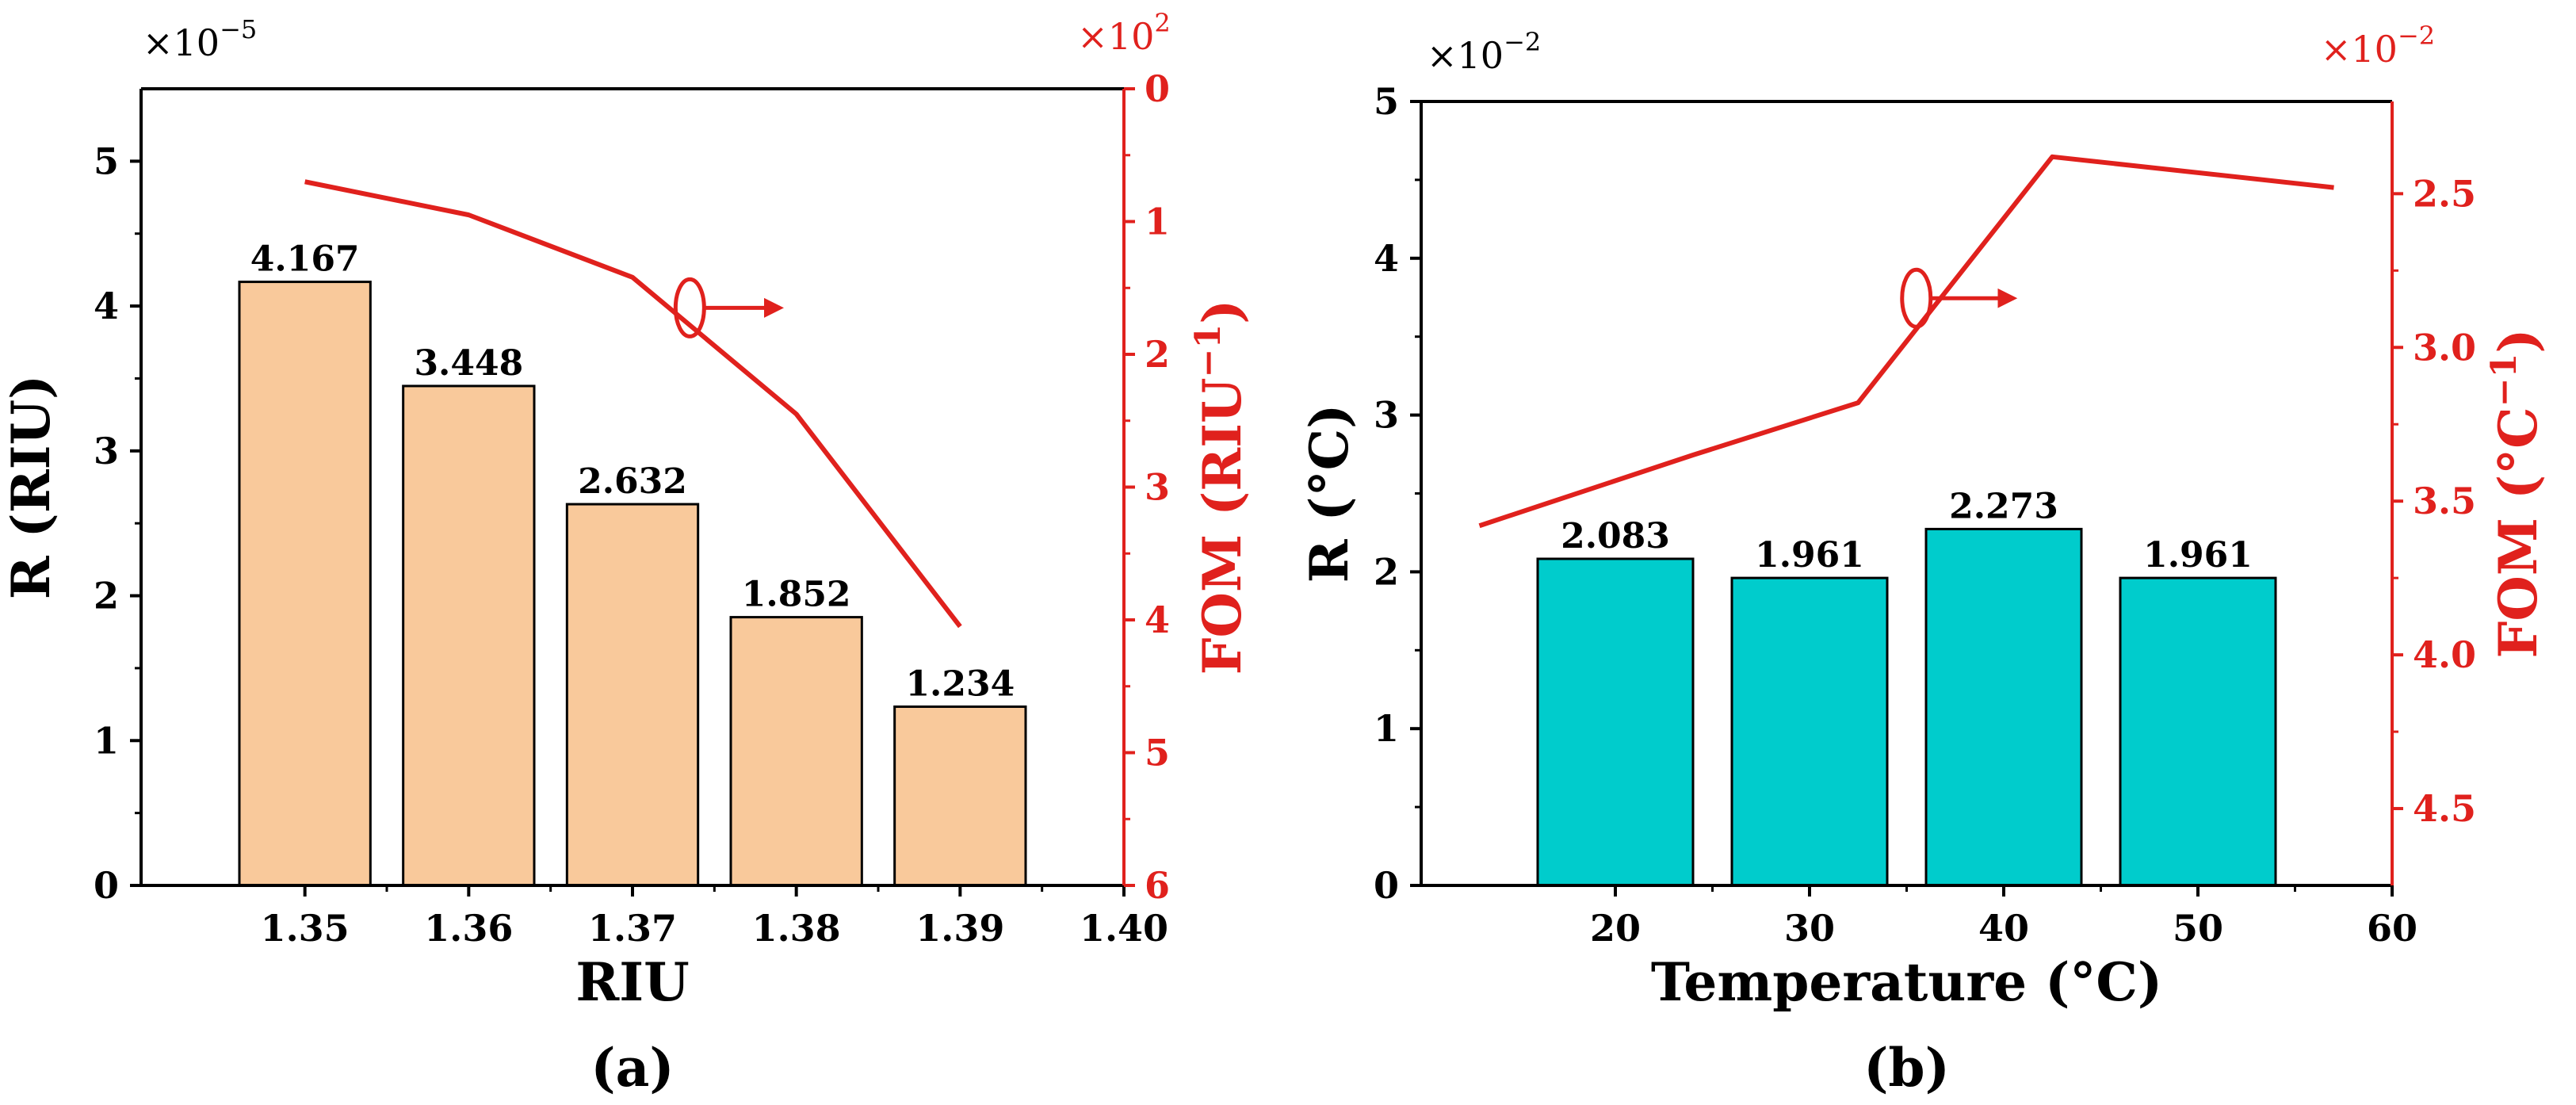 Image resolution: width=2576 pixels, height=1105 pixels. I want to click on right-axis-exponent: 2, so click(1162, 23).